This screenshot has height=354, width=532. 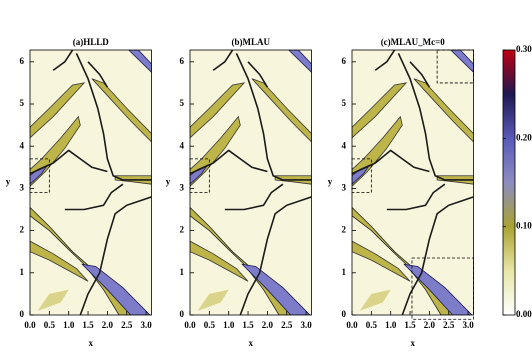 I want to click on chart-title: (b)MLAU, so click(x=251, y=42).